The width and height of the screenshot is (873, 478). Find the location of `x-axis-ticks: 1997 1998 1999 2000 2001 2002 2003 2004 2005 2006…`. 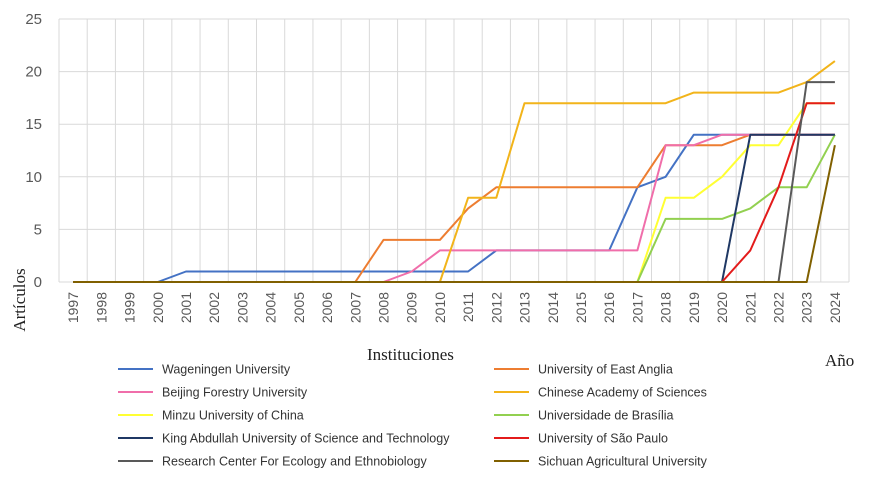

x-axis-ticks: 1997 1998 1999 2000 2001 2002 2003 2004 2005 2006… is located at coordinates (454, 307).